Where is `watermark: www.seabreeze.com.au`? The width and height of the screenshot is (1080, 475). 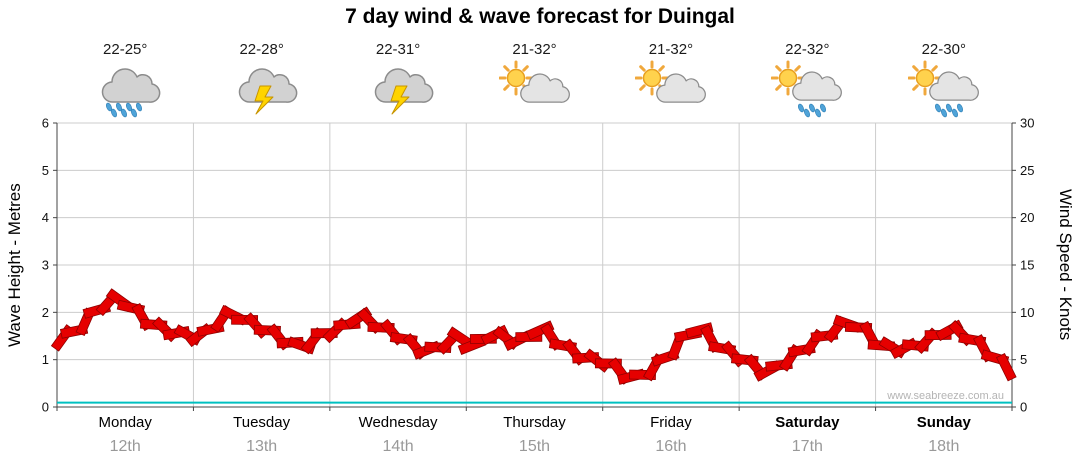
watermark: www.seabreeze.com.au is located at coordinates (945, 396).